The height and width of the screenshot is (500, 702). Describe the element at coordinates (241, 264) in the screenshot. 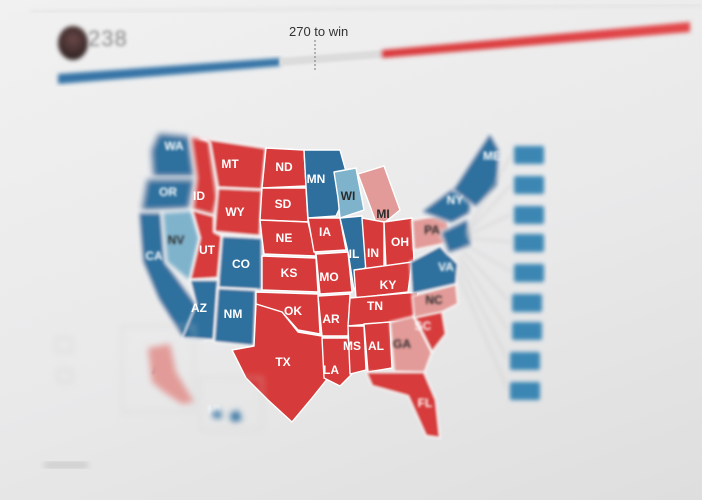

I see `state-label-co: CO` at that location.